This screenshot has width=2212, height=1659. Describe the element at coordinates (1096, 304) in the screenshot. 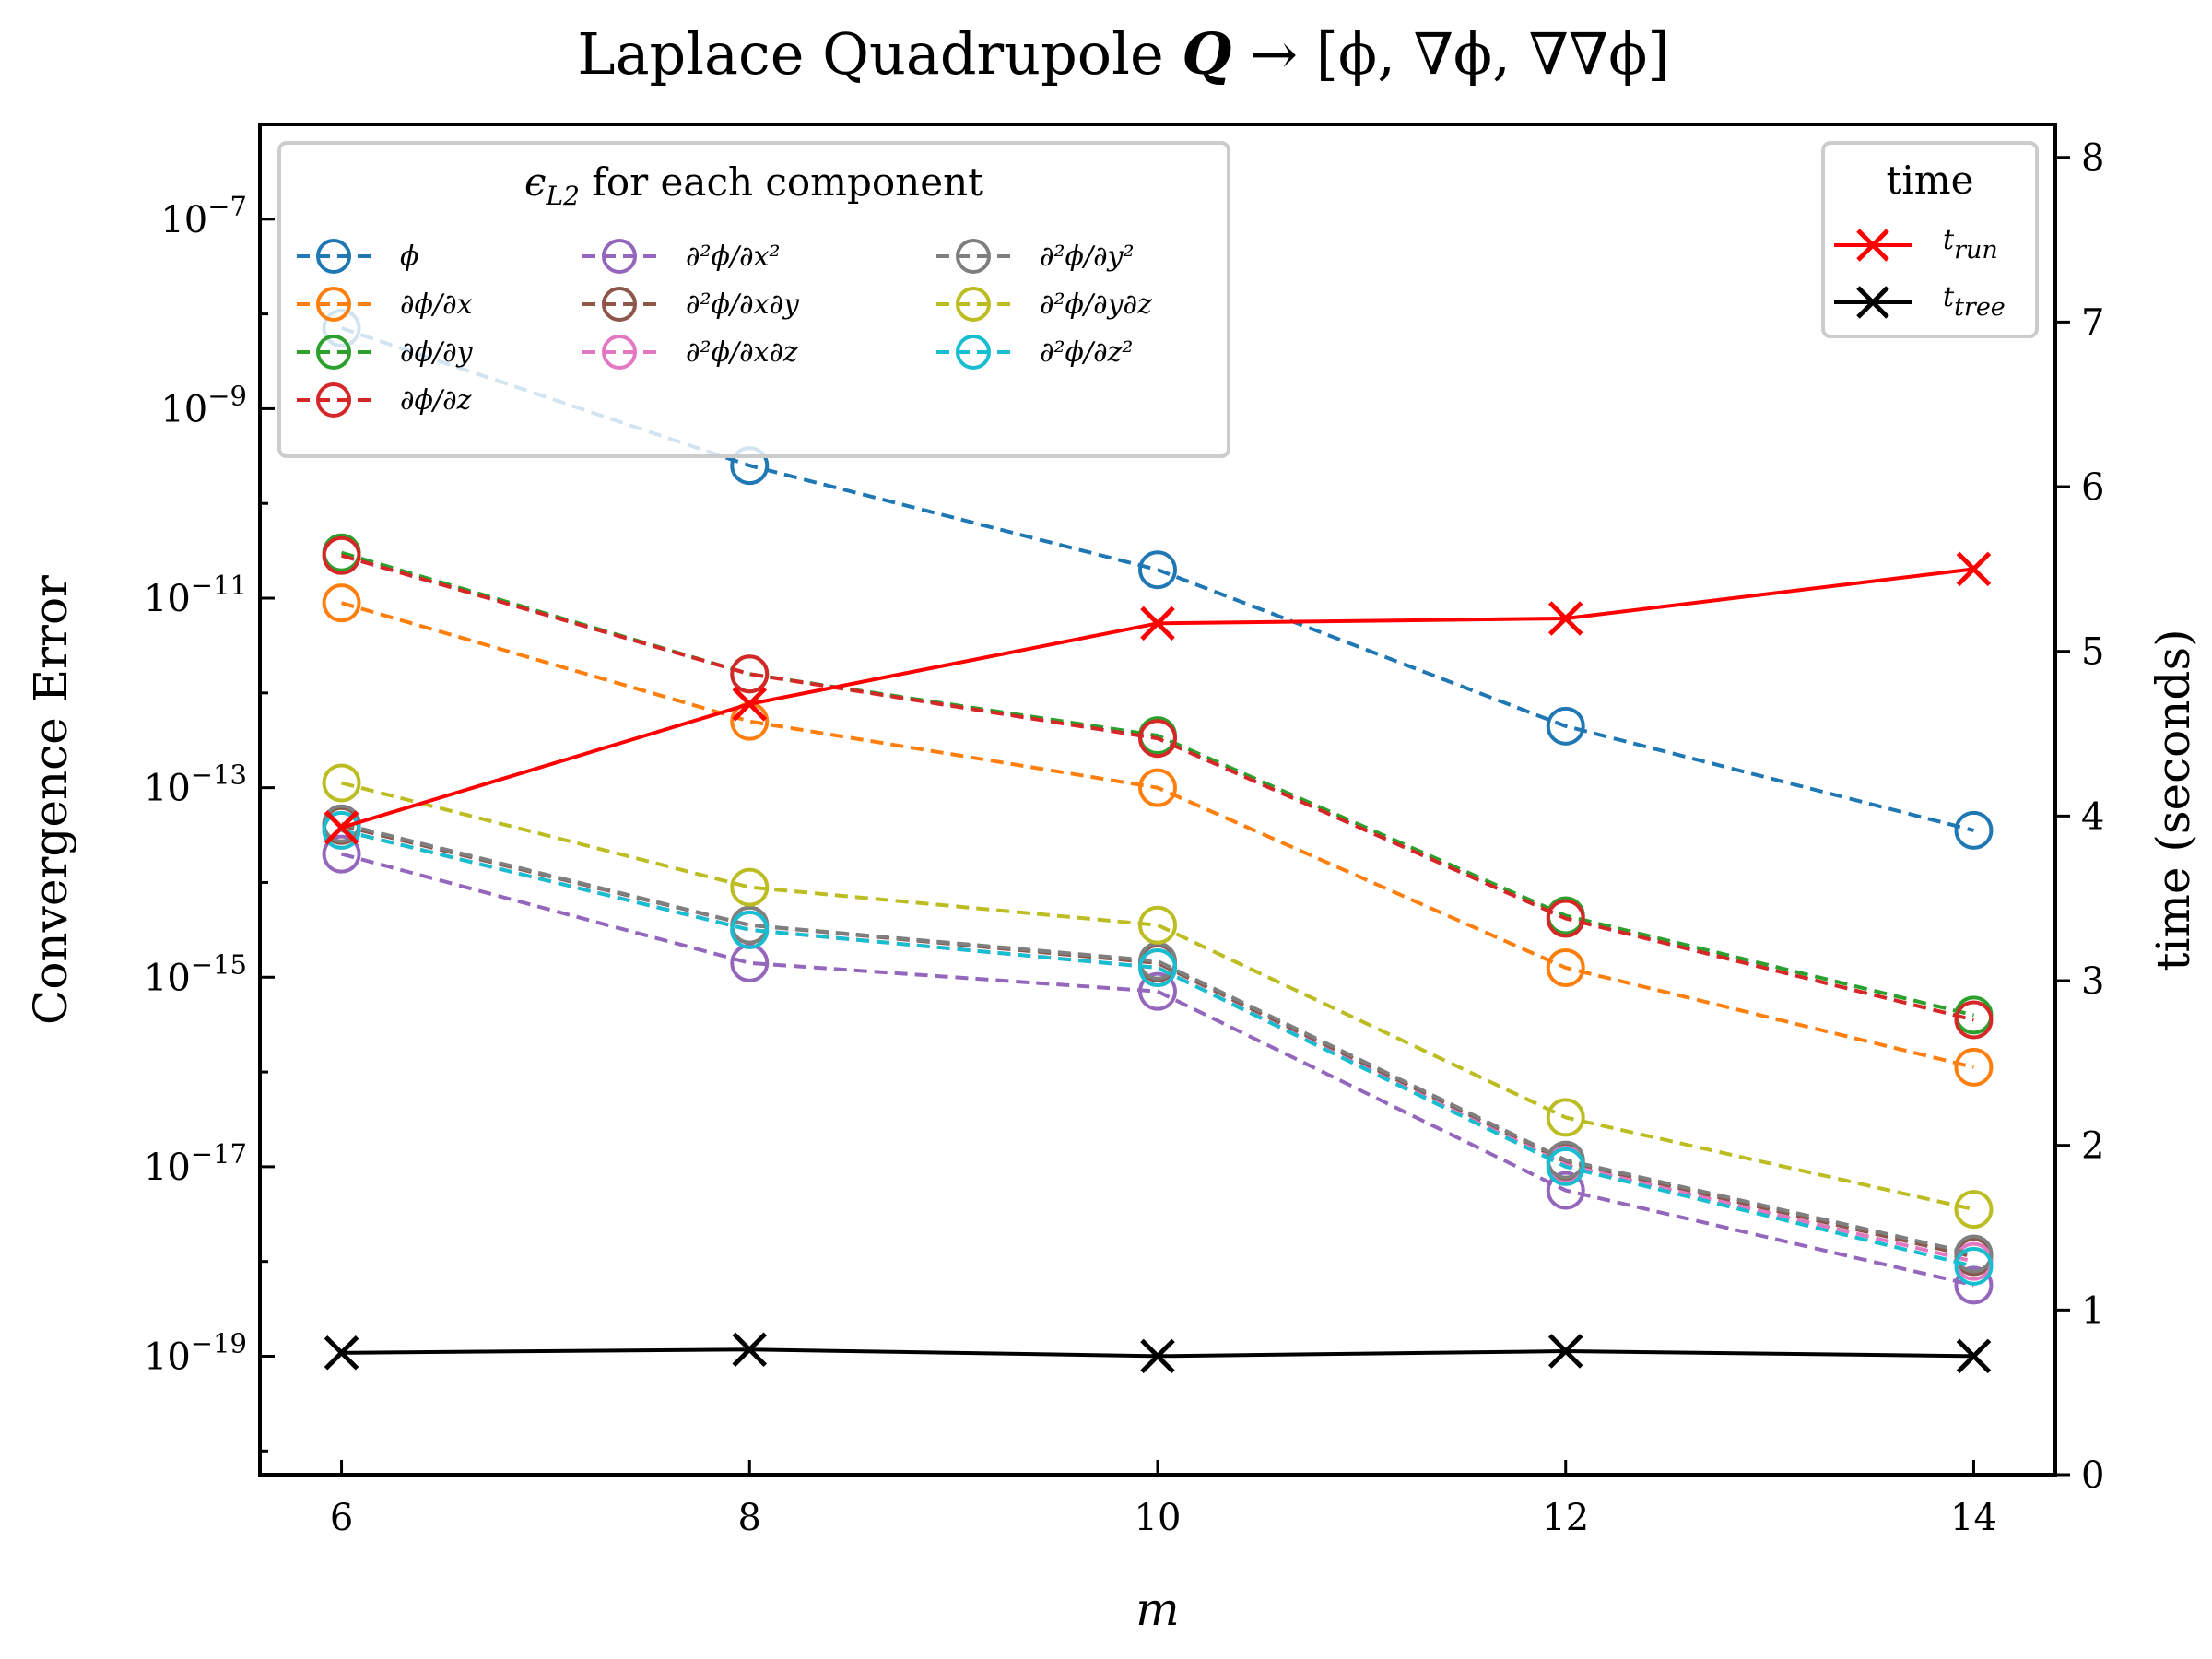

I see `error-legend-label: ∂²ϕ/∂y∂z` at that location.